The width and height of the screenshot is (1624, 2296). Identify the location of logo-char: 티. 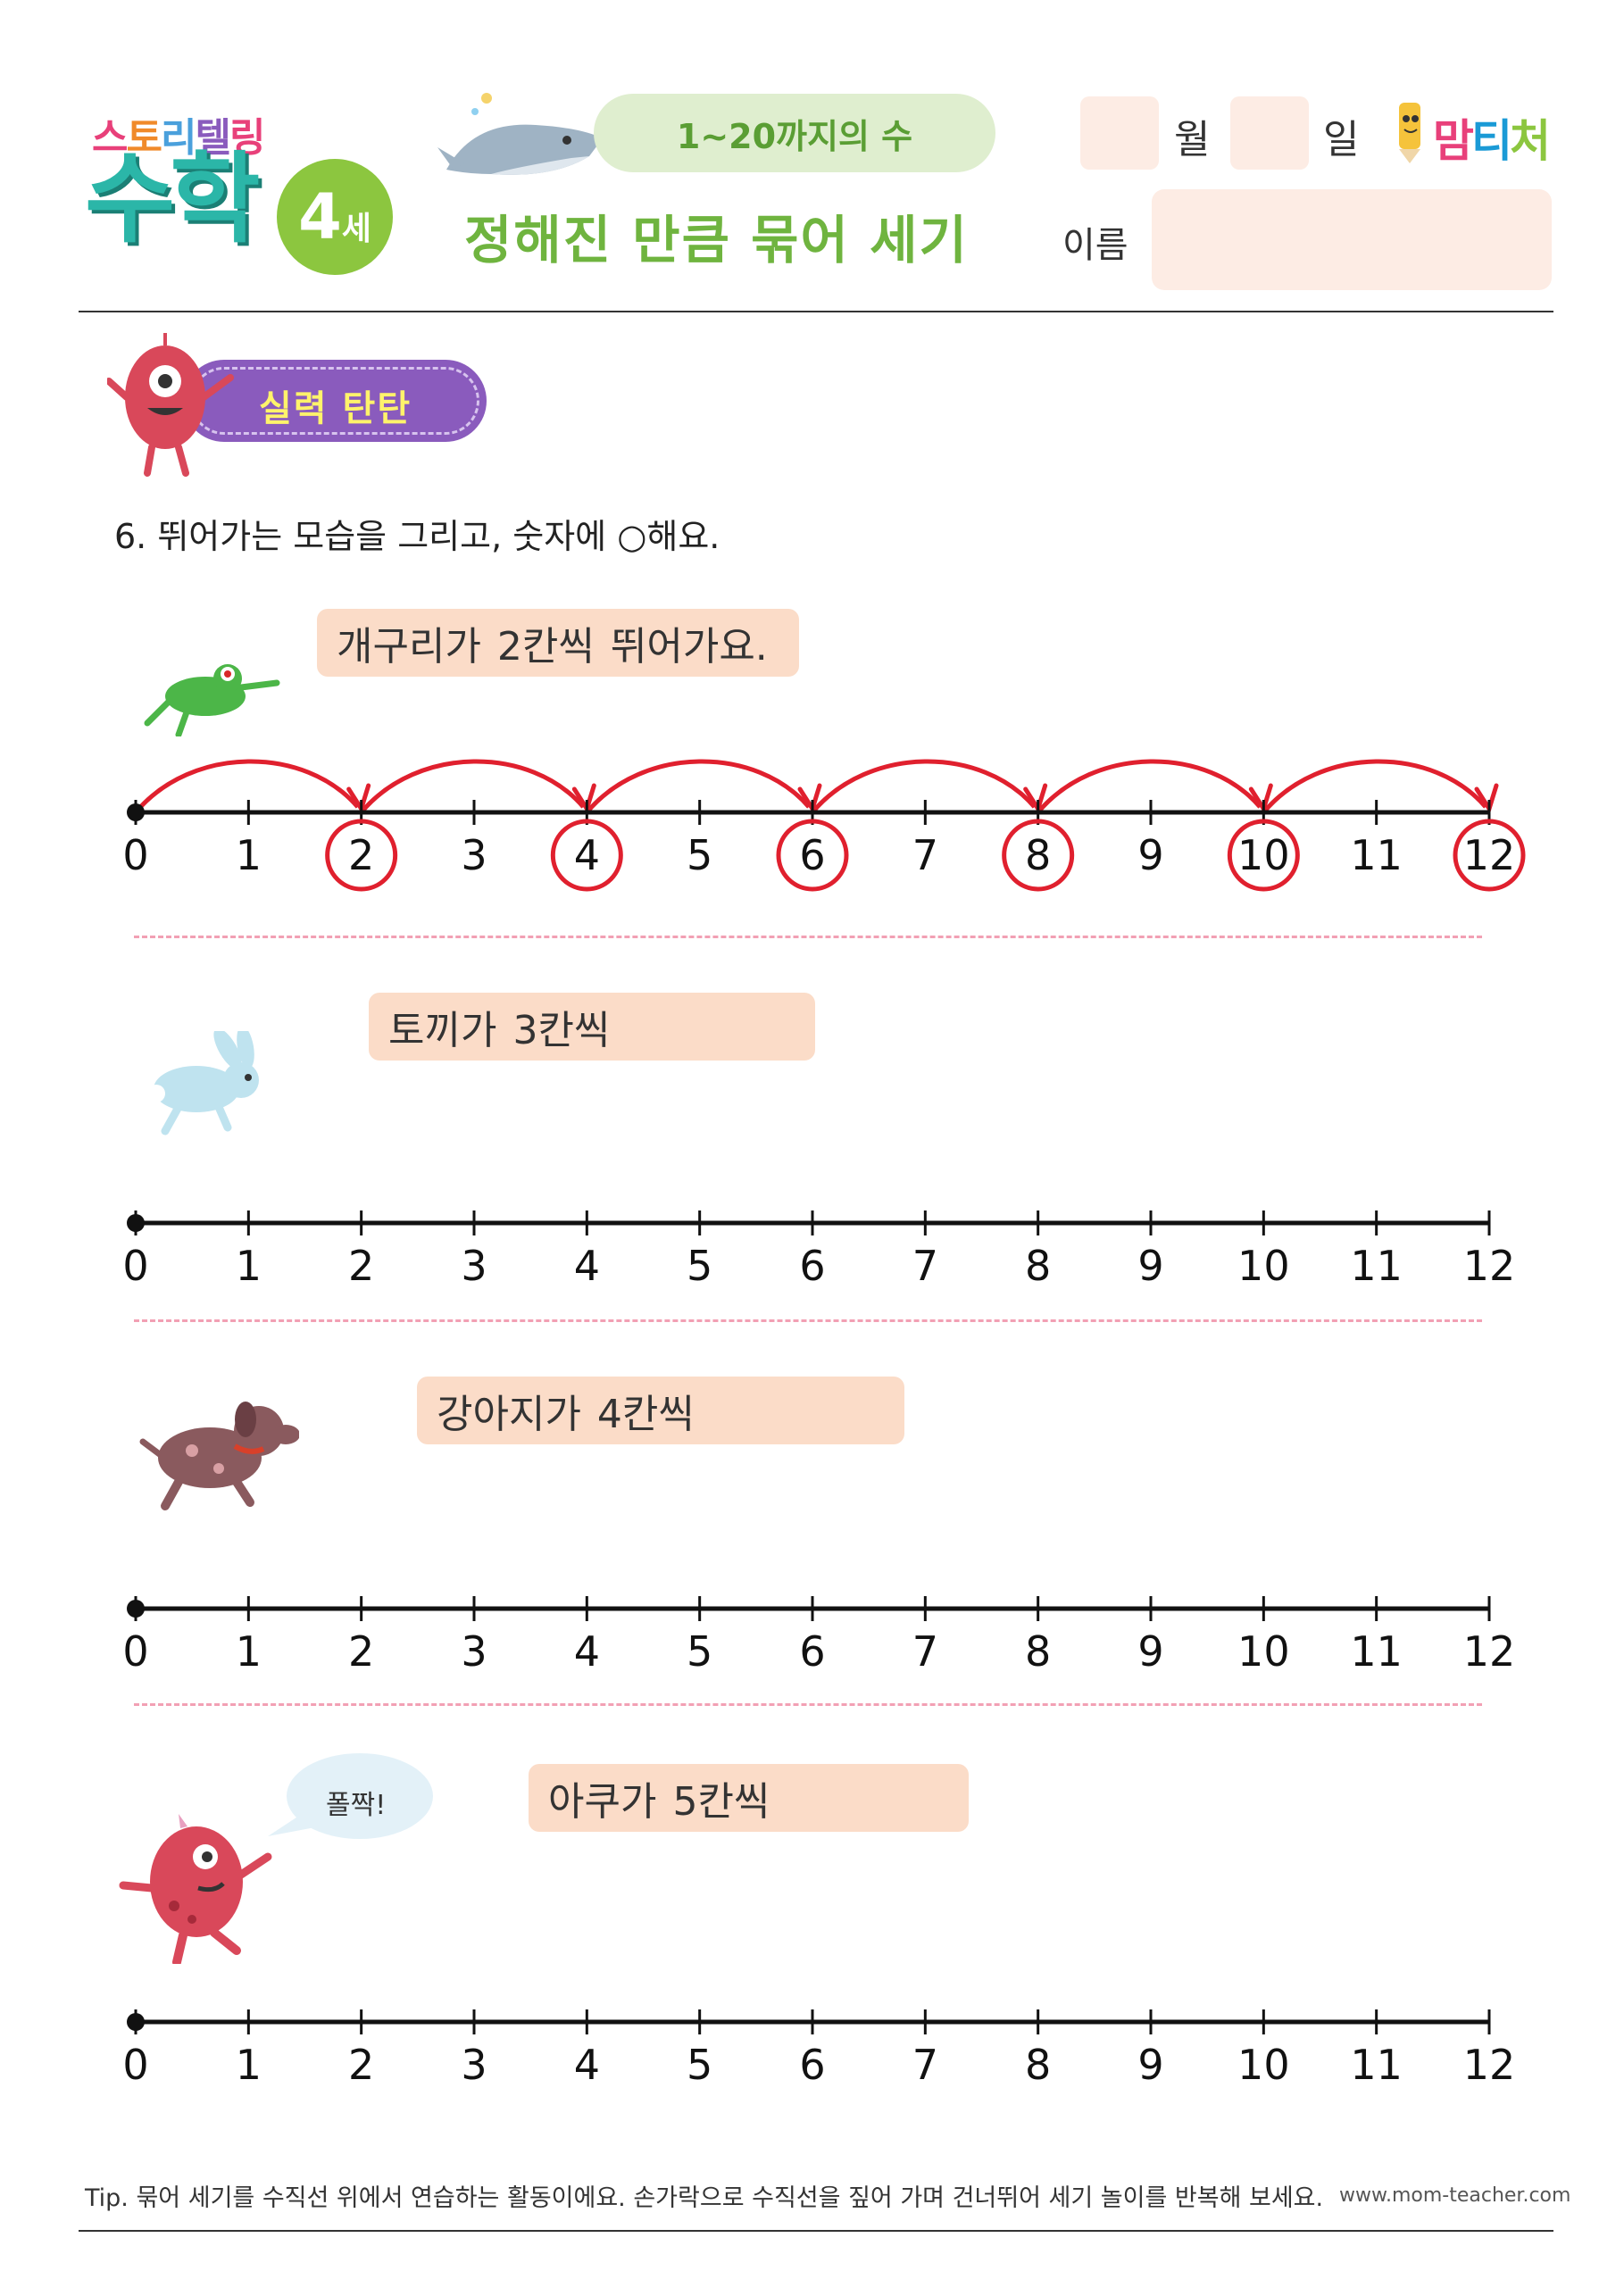
(1491, 141).